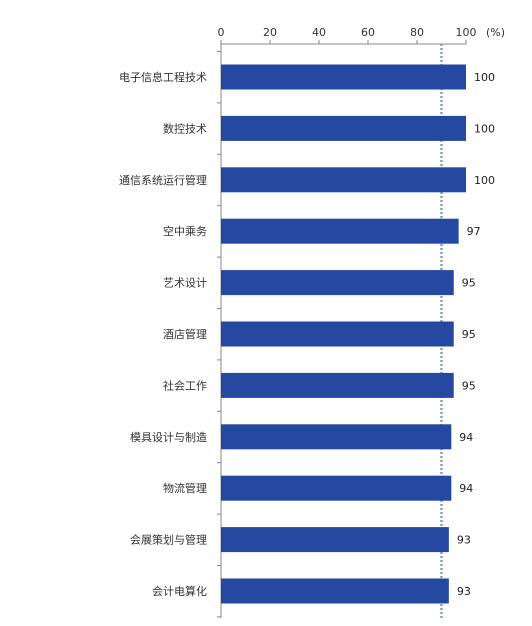 This screenshot has height=626, width=532. I want to click on category-label: 物流管理, so click(185, 488).